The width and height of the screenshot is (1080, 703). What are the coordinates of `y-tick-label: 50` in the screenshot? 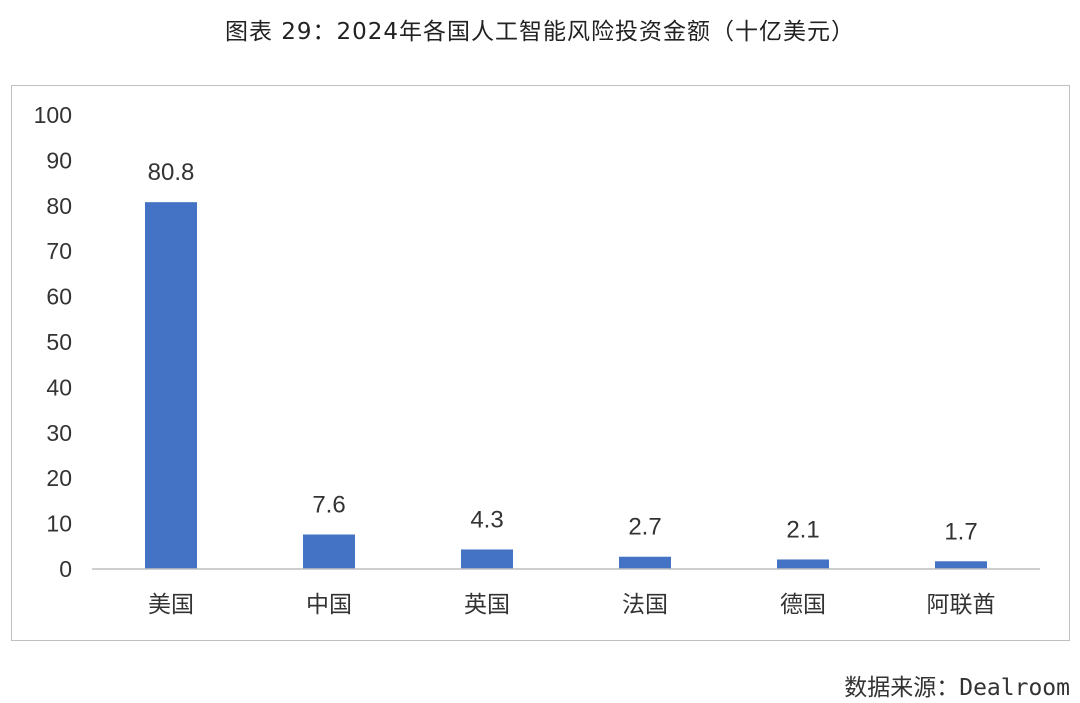 It's located at (59, 342).